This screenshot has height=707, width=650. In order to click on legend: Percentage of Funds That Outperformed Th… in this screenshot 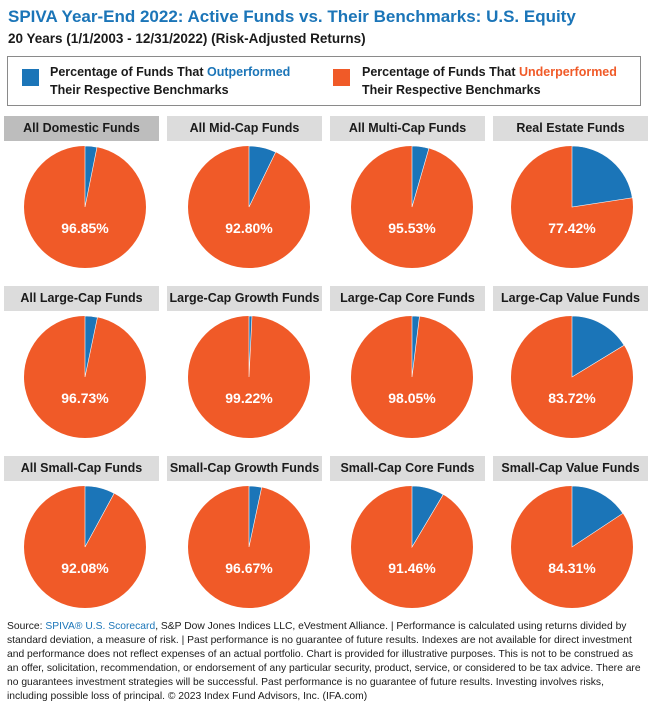, I will do `click(324, 81)`.